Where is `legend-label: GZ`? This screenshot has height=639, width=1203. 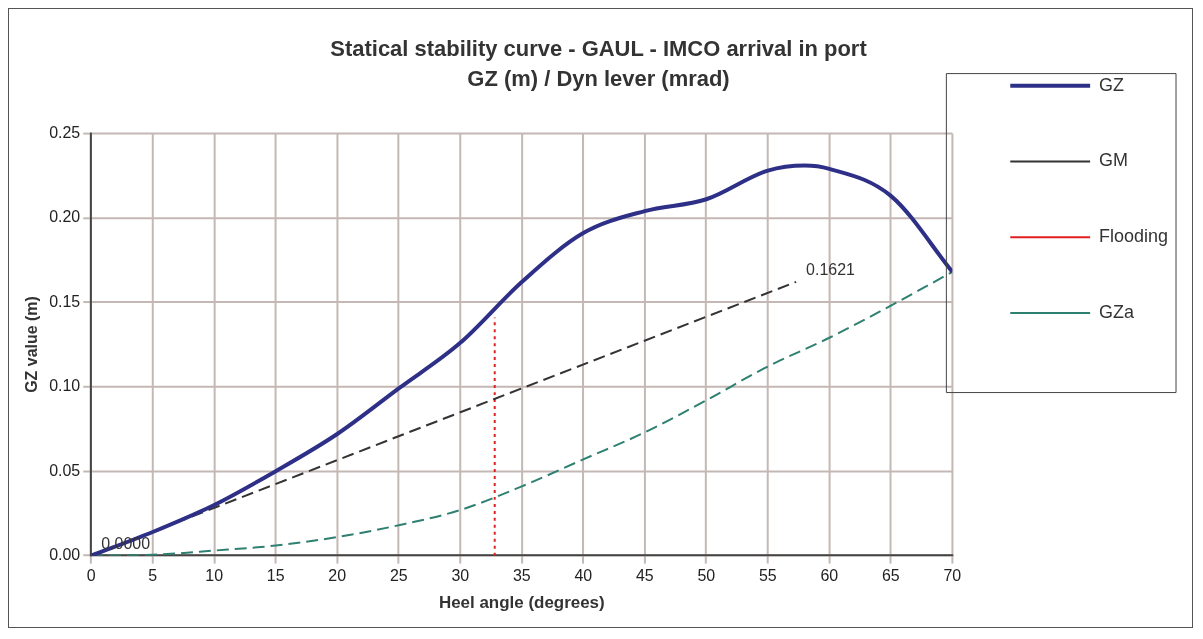
legend-label: GZ is located at coordinates (1112, 84).